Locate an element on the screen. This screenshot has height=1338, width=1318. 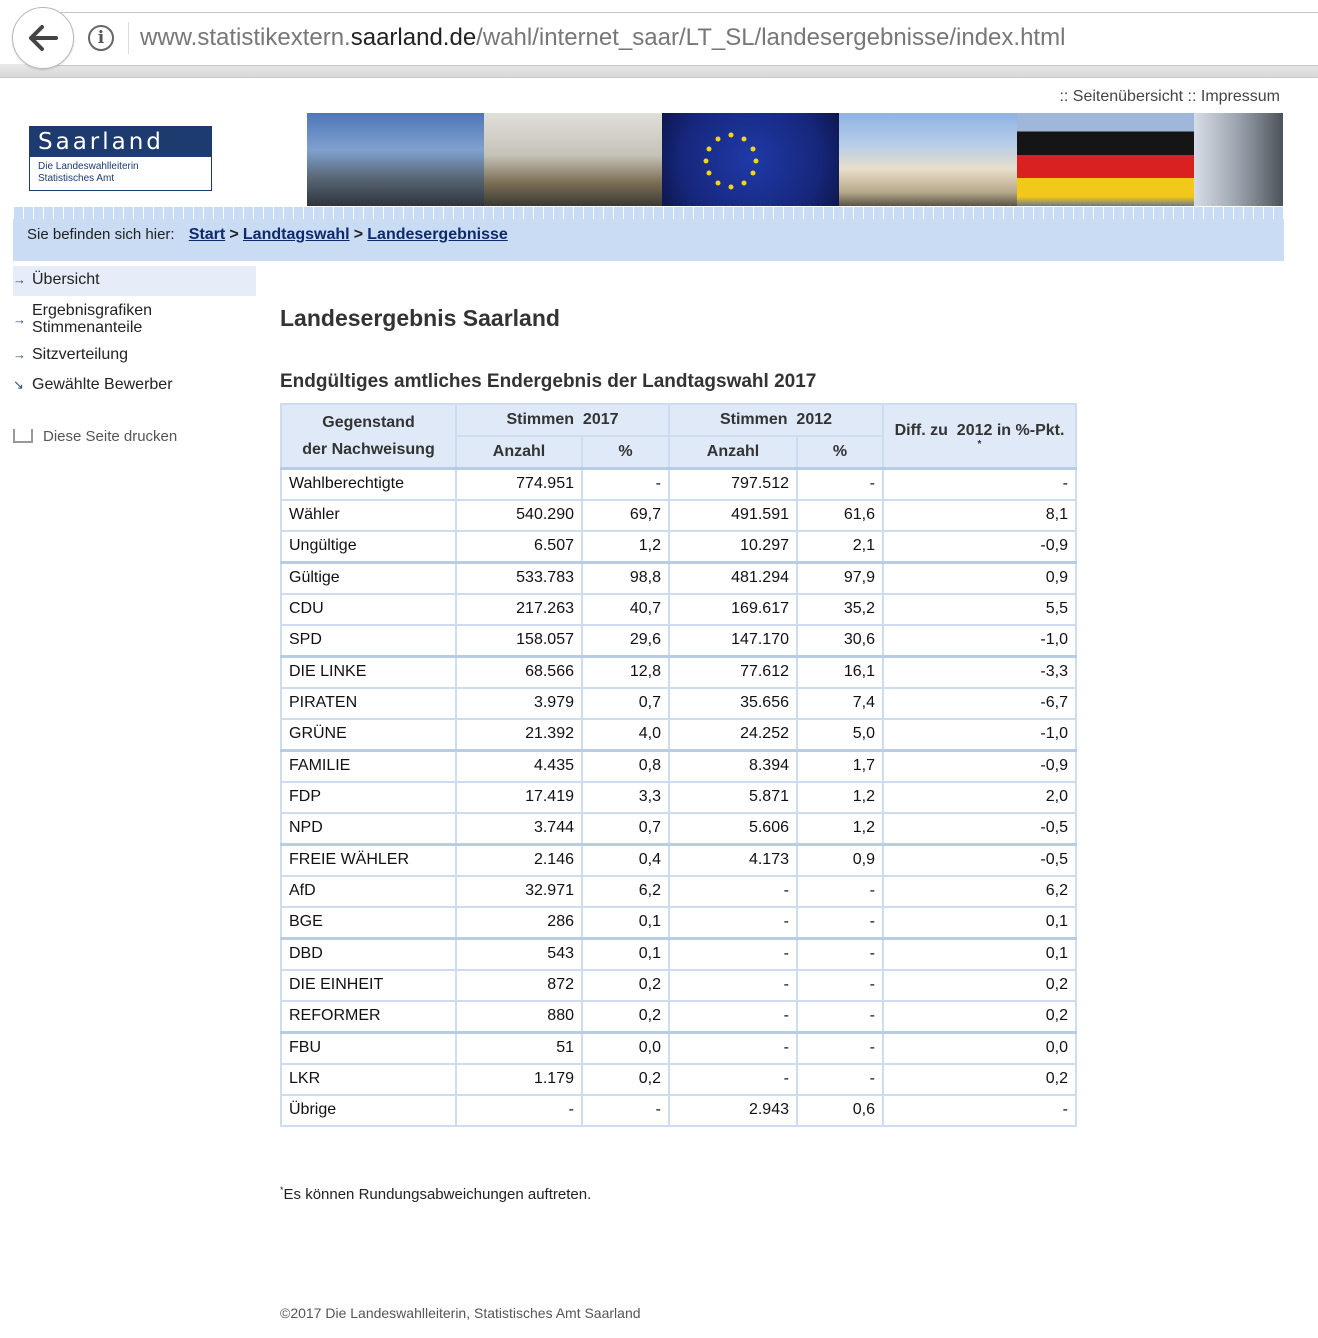
table-cell: 481.294 is located at coordinates (733, 577).